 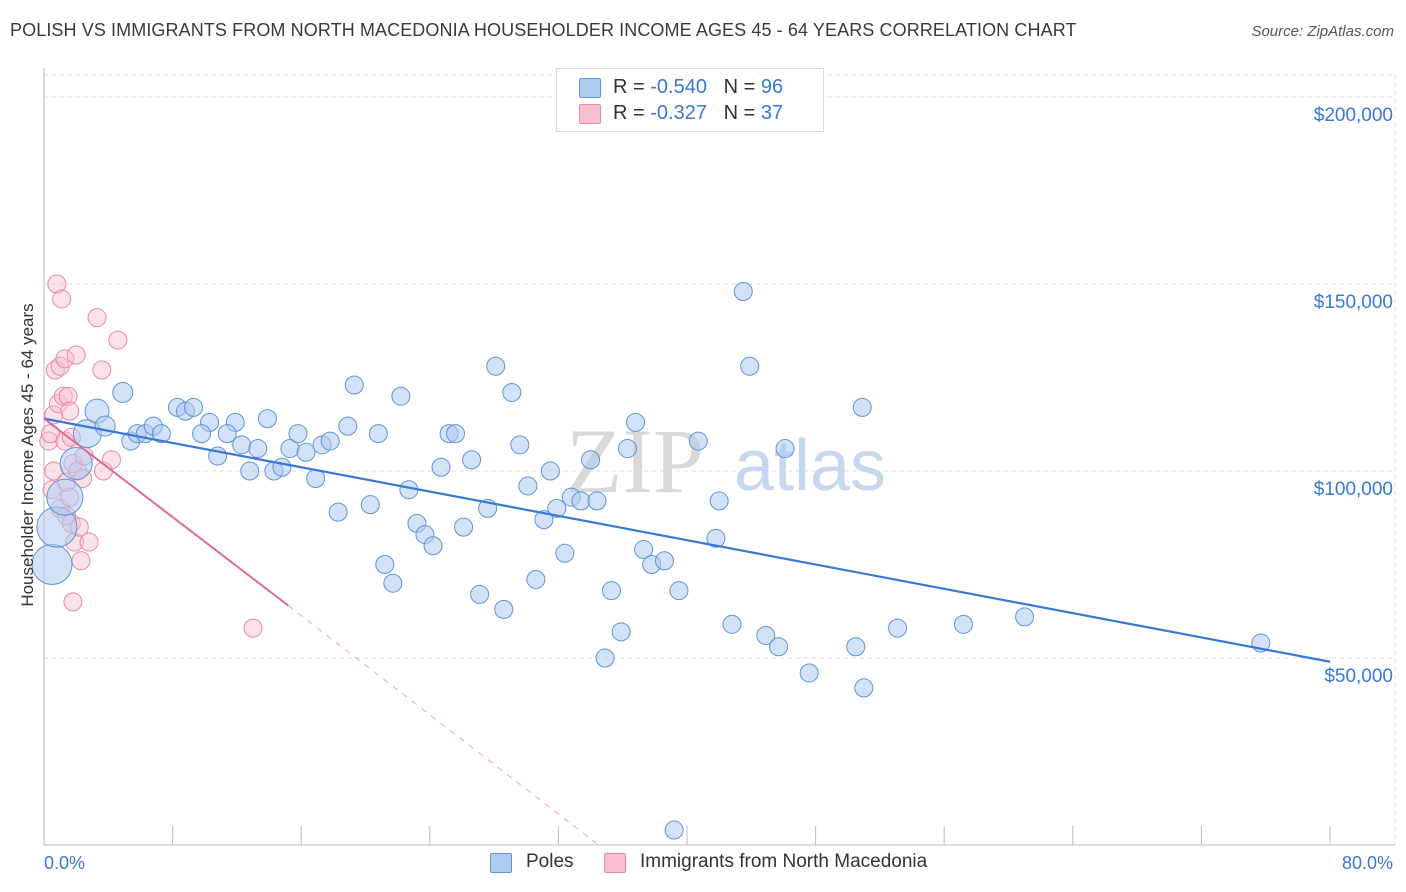 I want to click on legend-n-value: 96, so click(x=772, y=87).